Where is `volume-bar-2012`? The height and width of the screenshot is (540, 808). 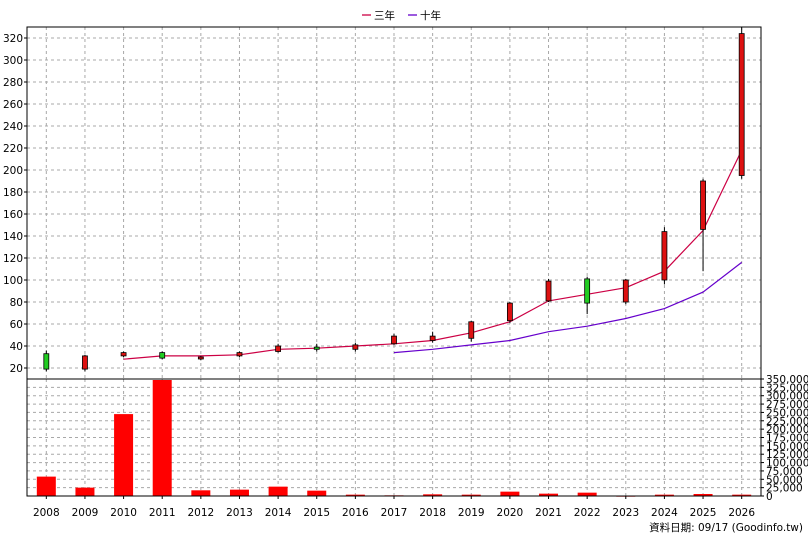
volume-bar-2012 is located at coordinates (201, 493).